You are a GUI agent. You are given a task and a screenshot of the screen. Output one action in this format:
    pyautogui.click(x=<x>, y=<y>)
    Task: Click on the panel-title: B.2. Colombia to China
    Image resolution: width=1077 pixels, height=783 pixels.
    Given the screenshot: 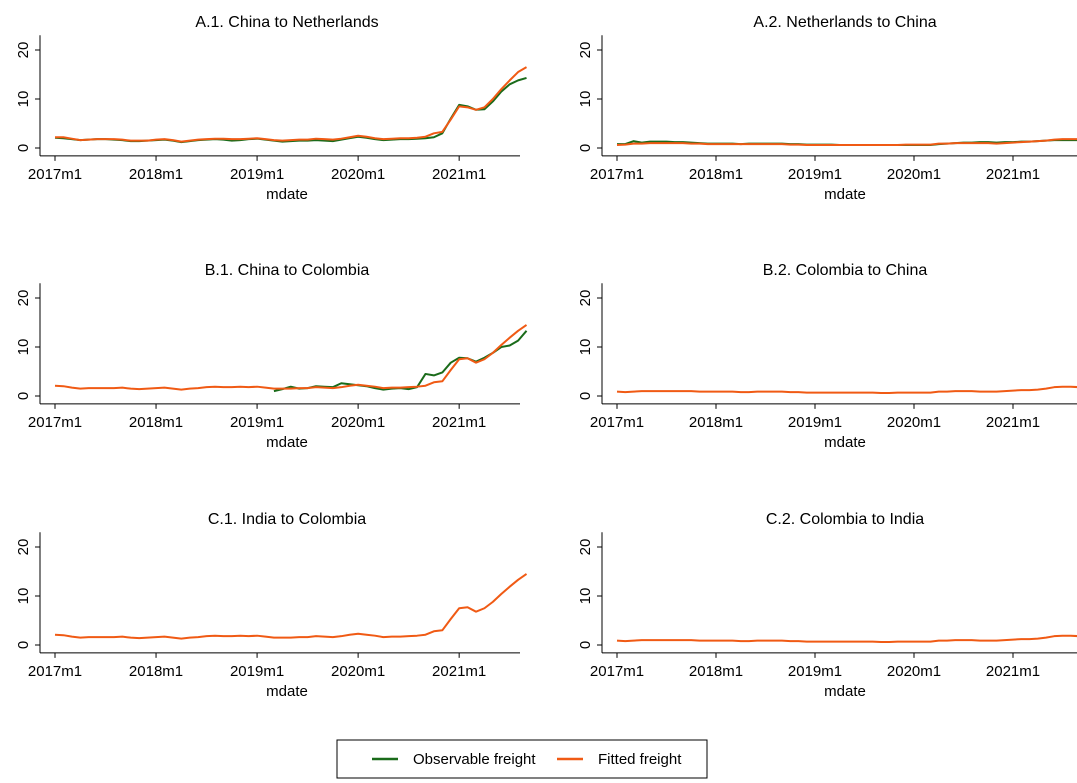 What is the action you would take?
    pyautogui.click(x=845, y=270)
    